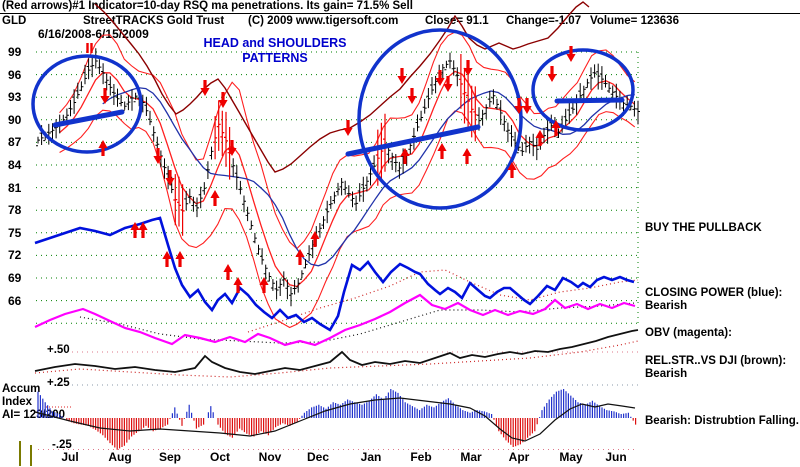  Describe the element at coordinates (519, 457) in the screenshot. I see `month-axis-label: Apr` at that location.